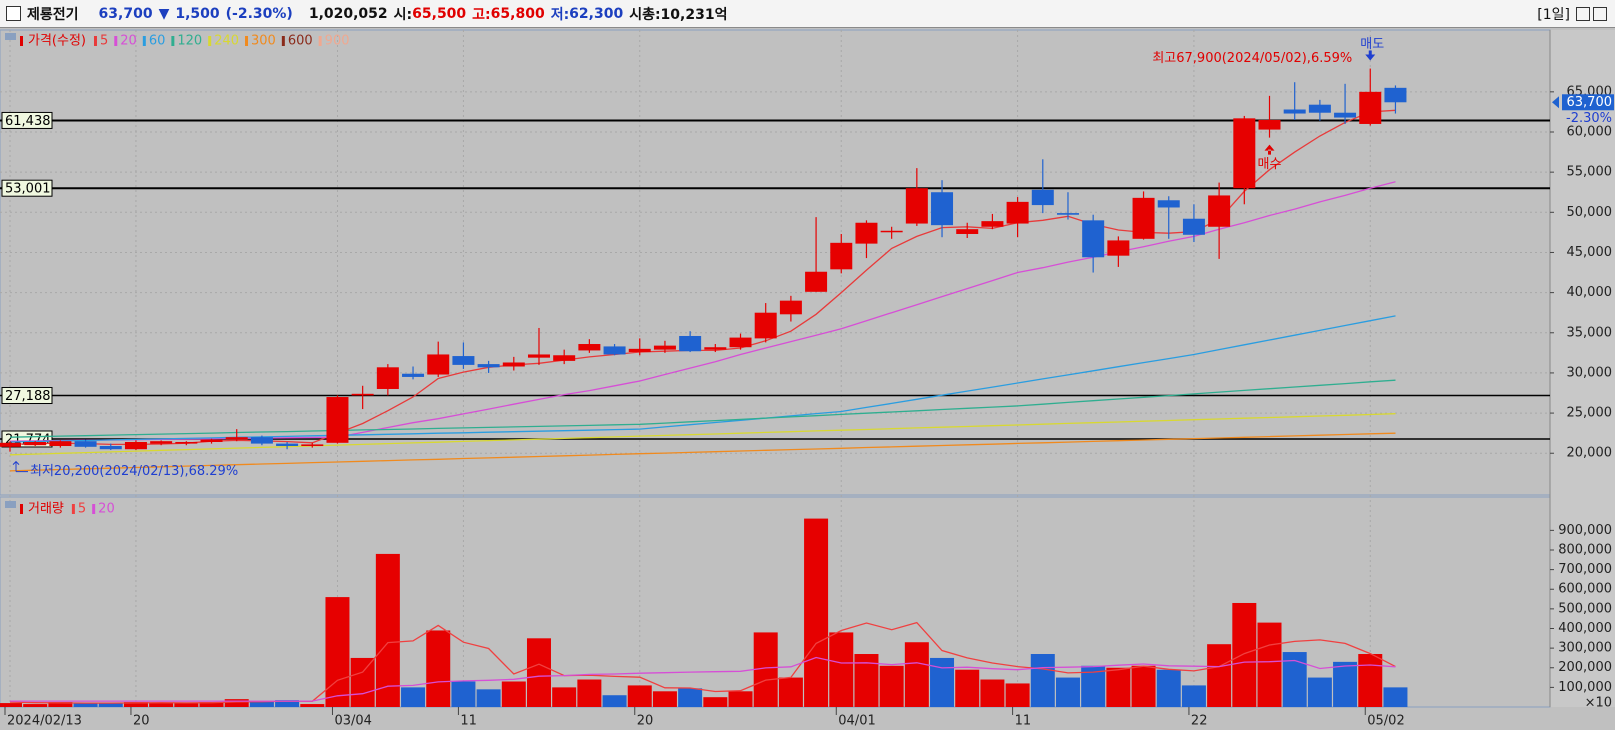  What do you see at coordinates (57, 41) in the screenshot?
I see `legend-title: 가격(수정)` at bounding box center [57, 41].